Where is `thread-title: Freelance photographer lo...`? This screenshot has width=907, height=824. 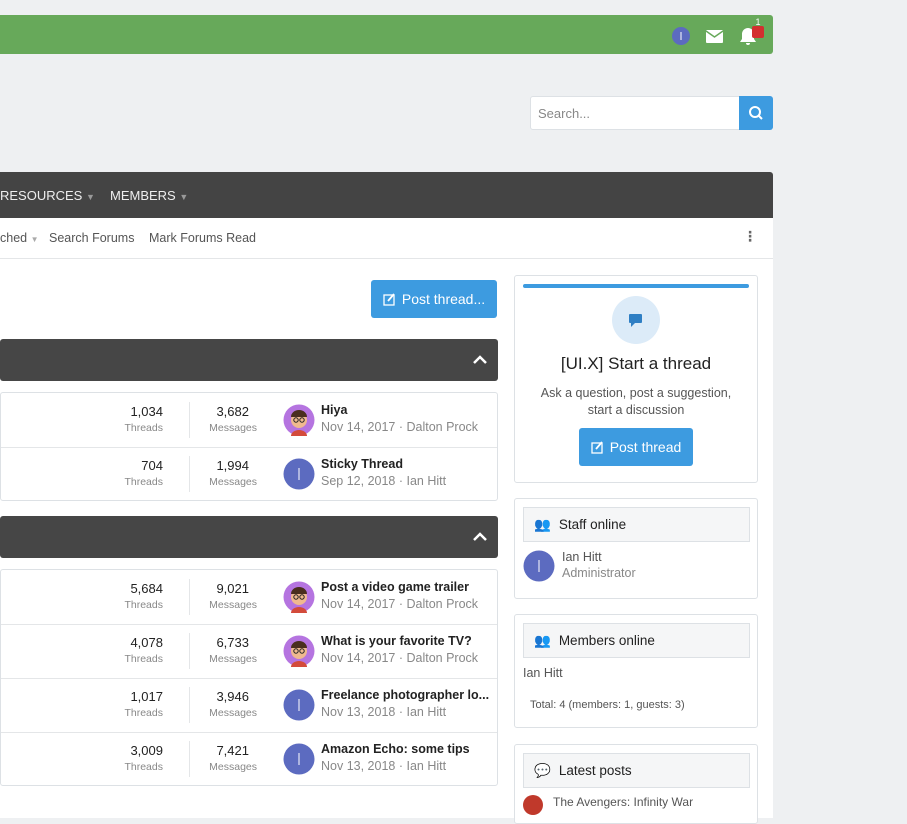
thread-title: Freelance photographer lo... is located at coordinates (405, 695).